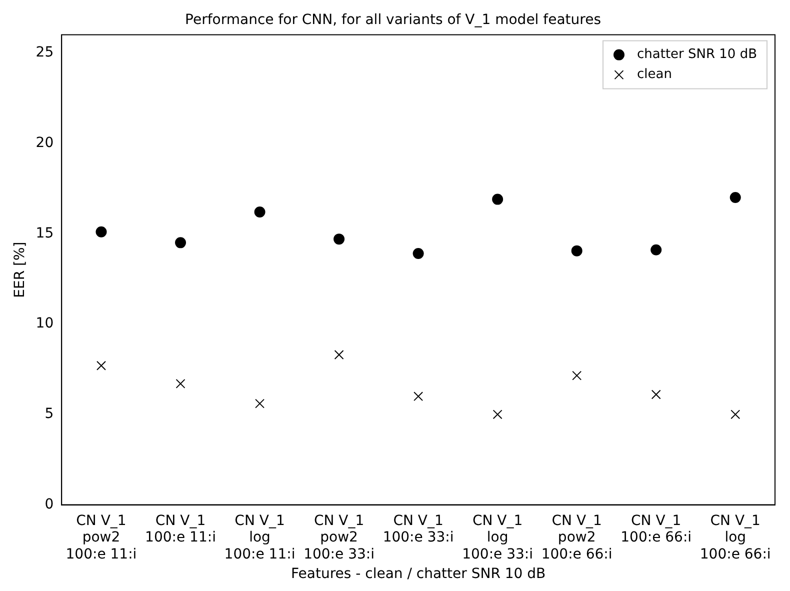  Describe the element at coordinates (418, 529) in the screenshot. I see `x-tick-label: CN V_1 100:e 33:i` at that location.